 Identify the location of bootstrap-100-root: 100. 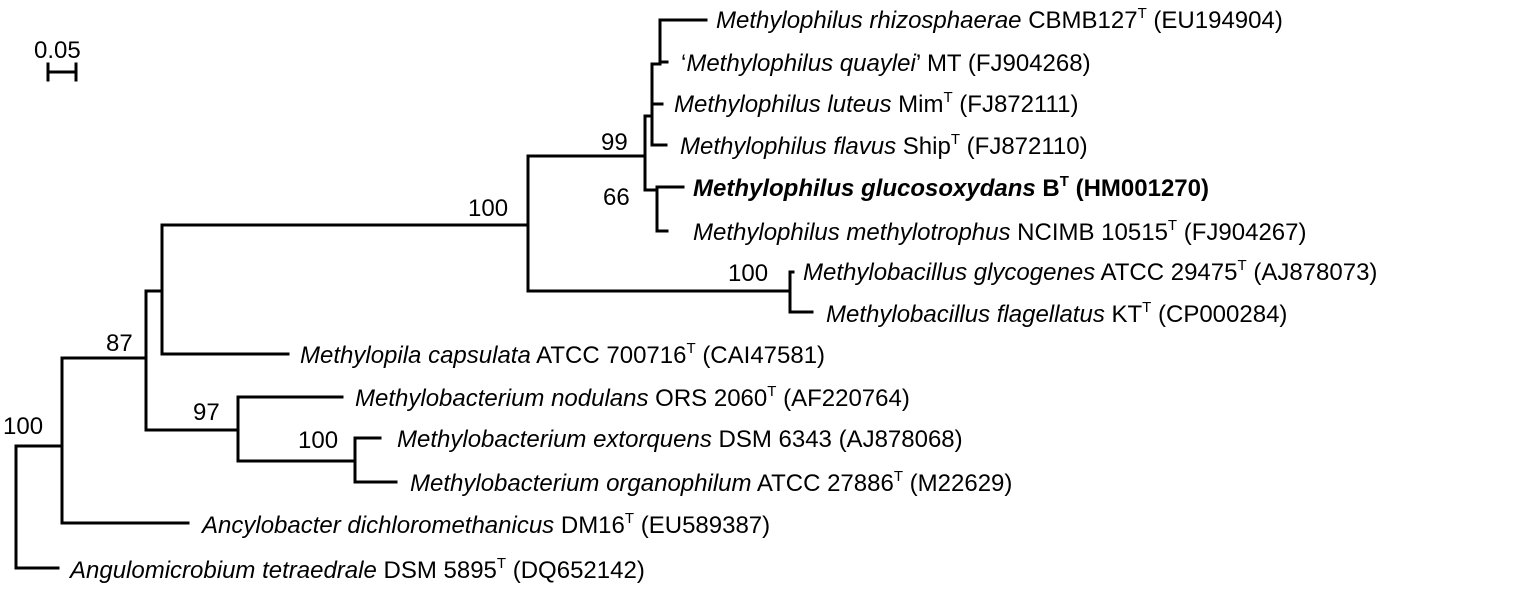
(23, 426).